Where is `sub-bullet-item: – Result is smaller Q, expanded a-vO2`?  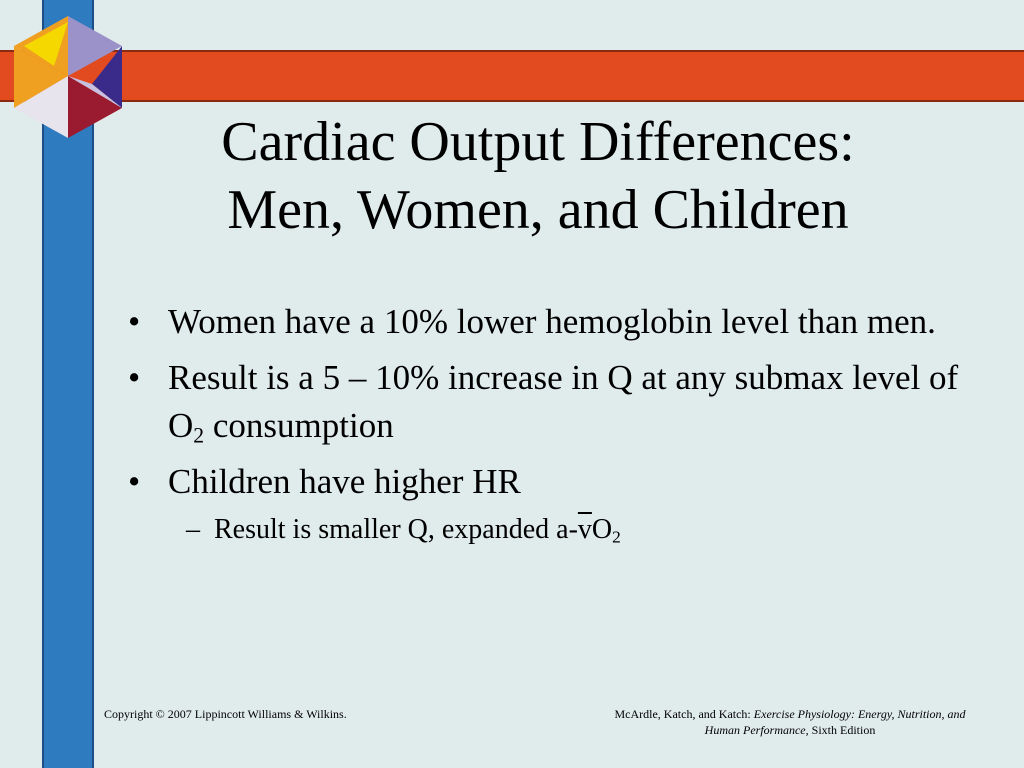
sub-bullet-item: – Result is smaller Q, expanded a-vO2 is located at coordinates (558, 530).